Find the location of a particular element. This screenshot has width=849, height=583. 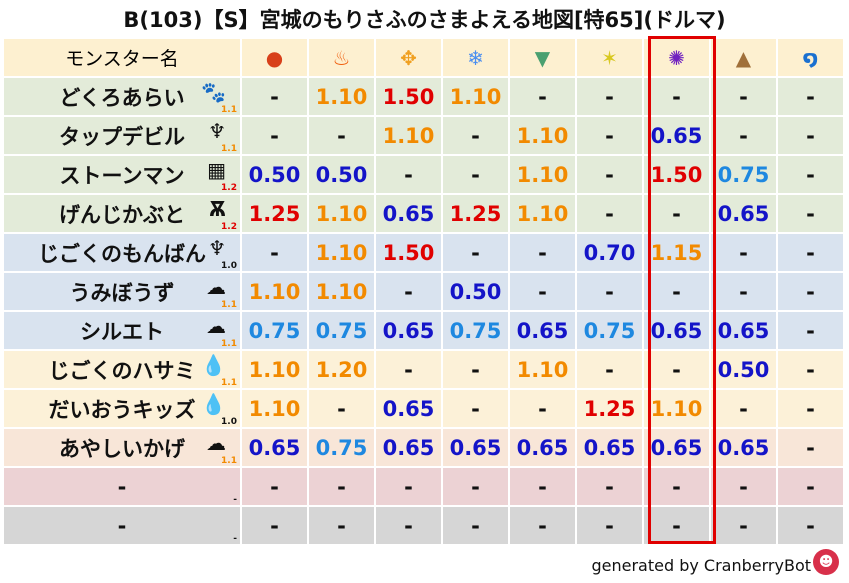

monster-name-cell: うみぼうず ☁ 1.1 is located at coordinates (122, 291).